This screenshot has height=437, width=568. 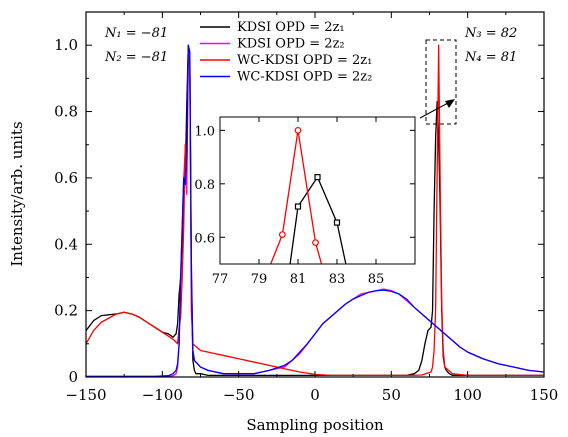 What do you see at coordinates (450, 103) in the screenshot?
I see `zoom-arrow-head` at bounding box center [450, 103].